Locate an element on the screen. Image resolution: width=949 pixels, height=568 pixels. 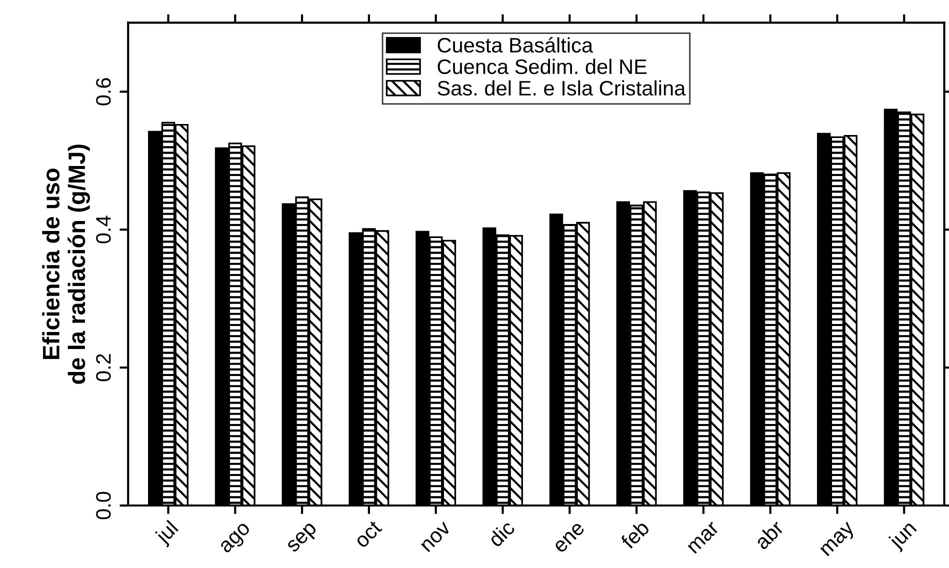
legend-label: Cuenca Sedim. del NE is located at coordinates (542, 66).